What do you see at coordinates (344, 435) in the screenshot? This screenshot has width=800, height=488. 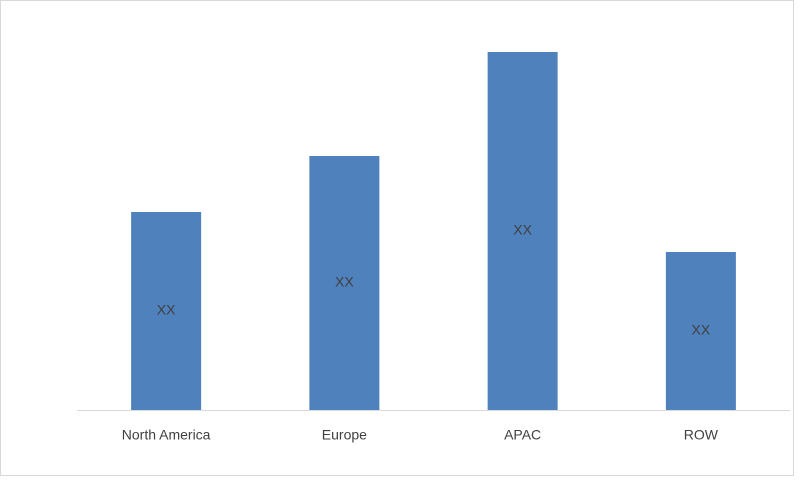 I see `x-tick-label: Europe` at bounding box center [344, 435].